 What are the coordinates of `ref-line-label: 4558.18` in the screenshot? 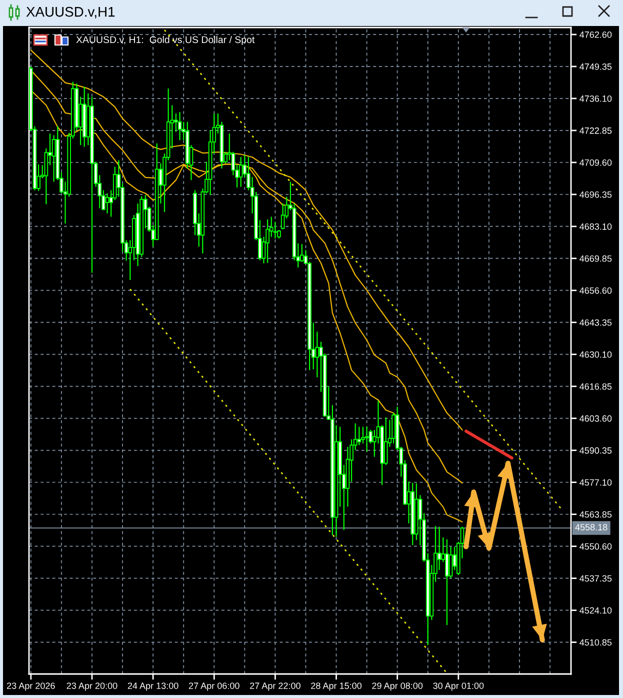 It's located at (591, 527).